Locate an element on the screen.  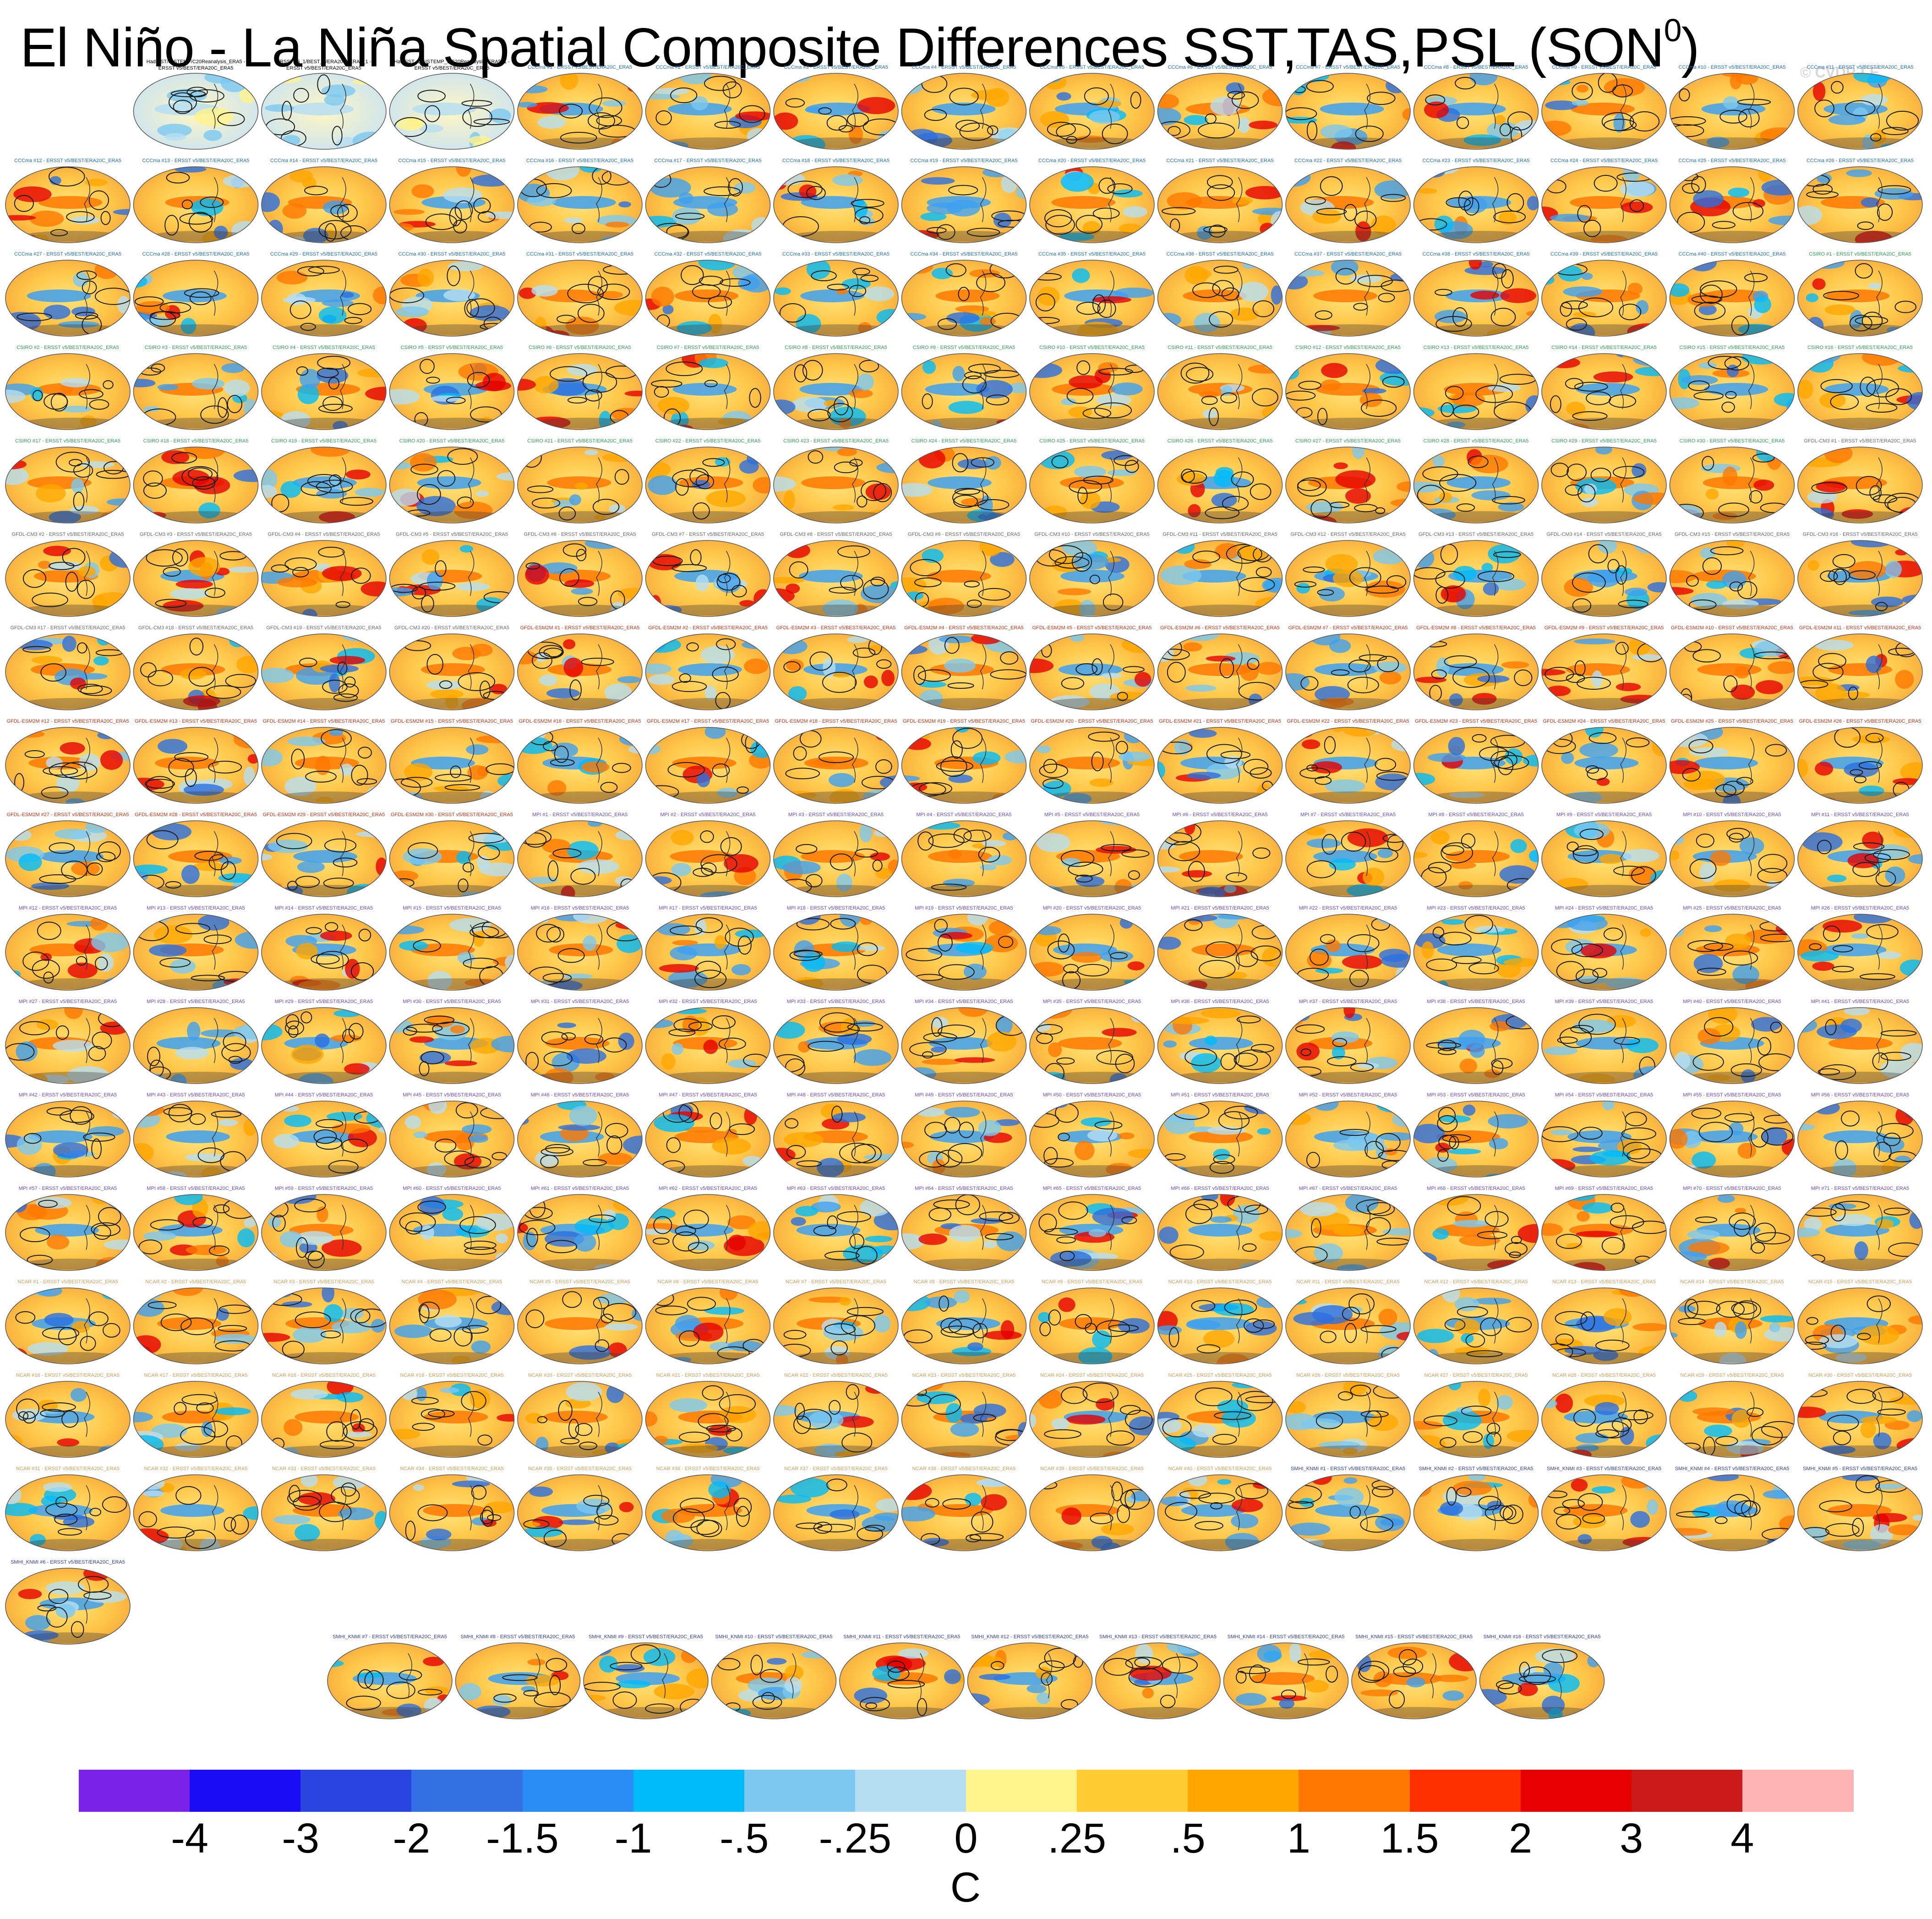
map-panel: CSIRO #14 - ERSST v5/BEST/ERA20C_ERA5 is located at coordinates (1604, 388).